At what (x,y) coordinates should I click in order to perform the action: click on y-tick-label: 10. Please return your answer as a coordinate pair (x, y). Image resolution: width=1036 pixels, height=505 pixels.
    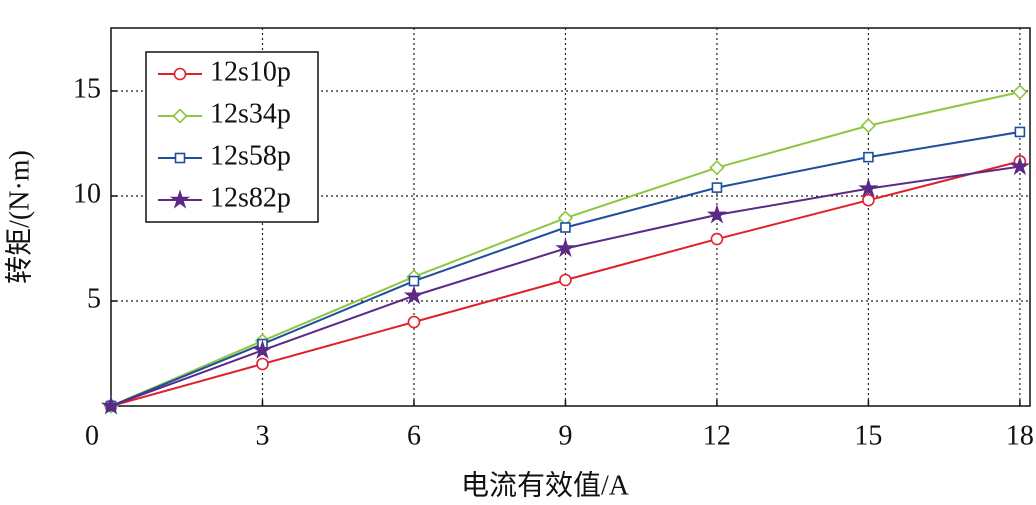
    Looking at the image, I should click on (87, 193).